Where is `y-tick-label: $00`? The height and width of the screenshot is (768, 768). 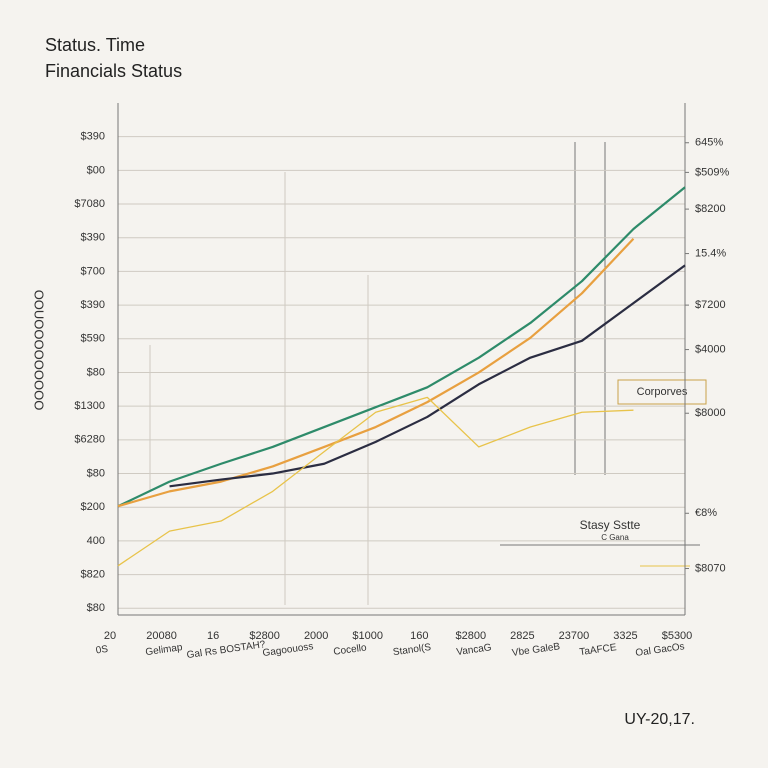 y-tick-label: $00 is located at coordinates (96, 170).